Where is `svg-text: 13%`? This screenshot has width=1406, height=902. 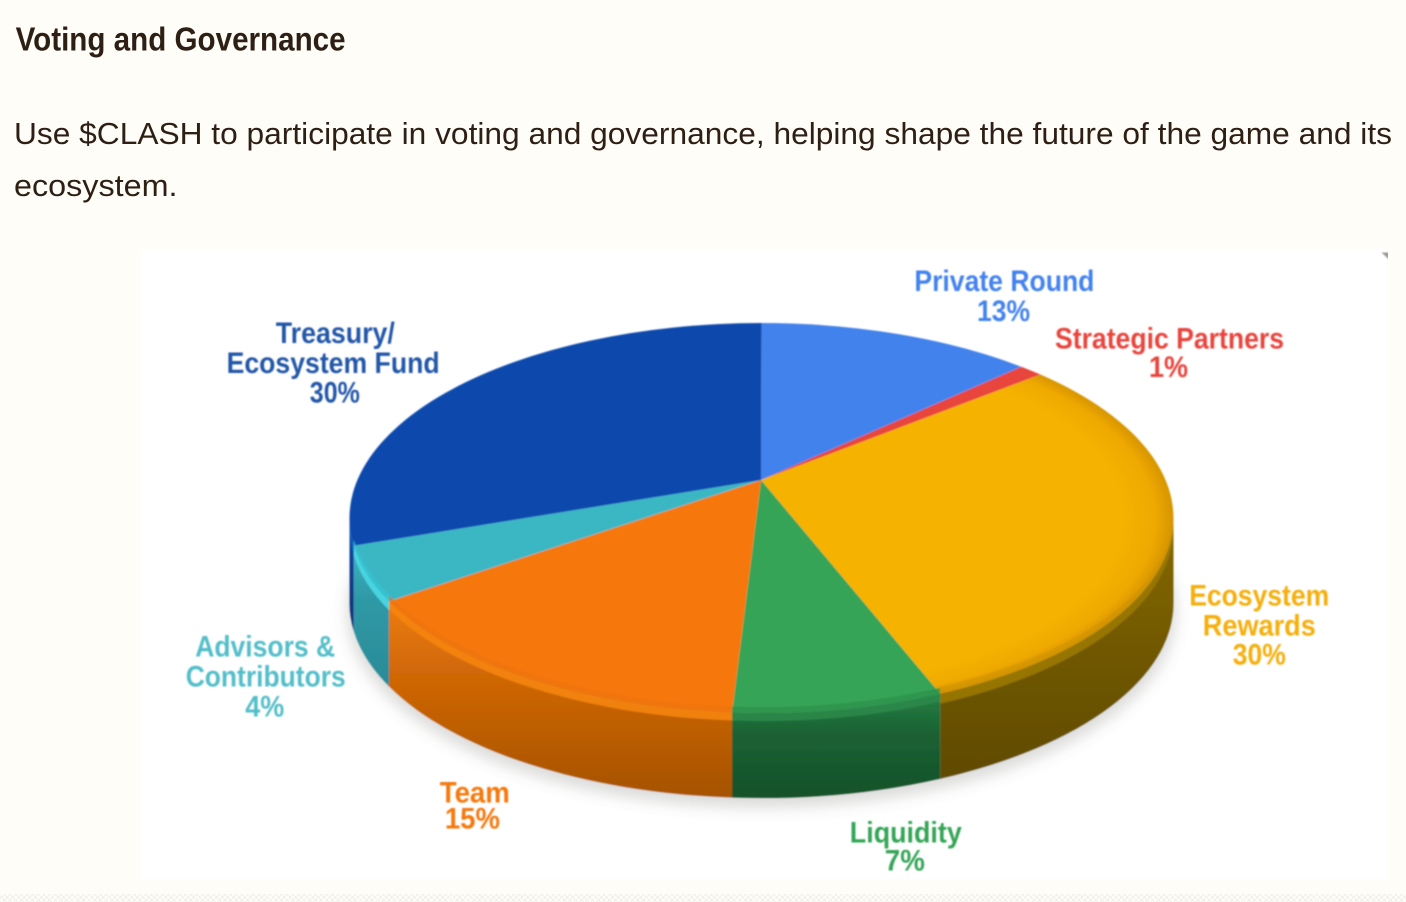 svg-text: 13% is located at coordinates (1003, 311).